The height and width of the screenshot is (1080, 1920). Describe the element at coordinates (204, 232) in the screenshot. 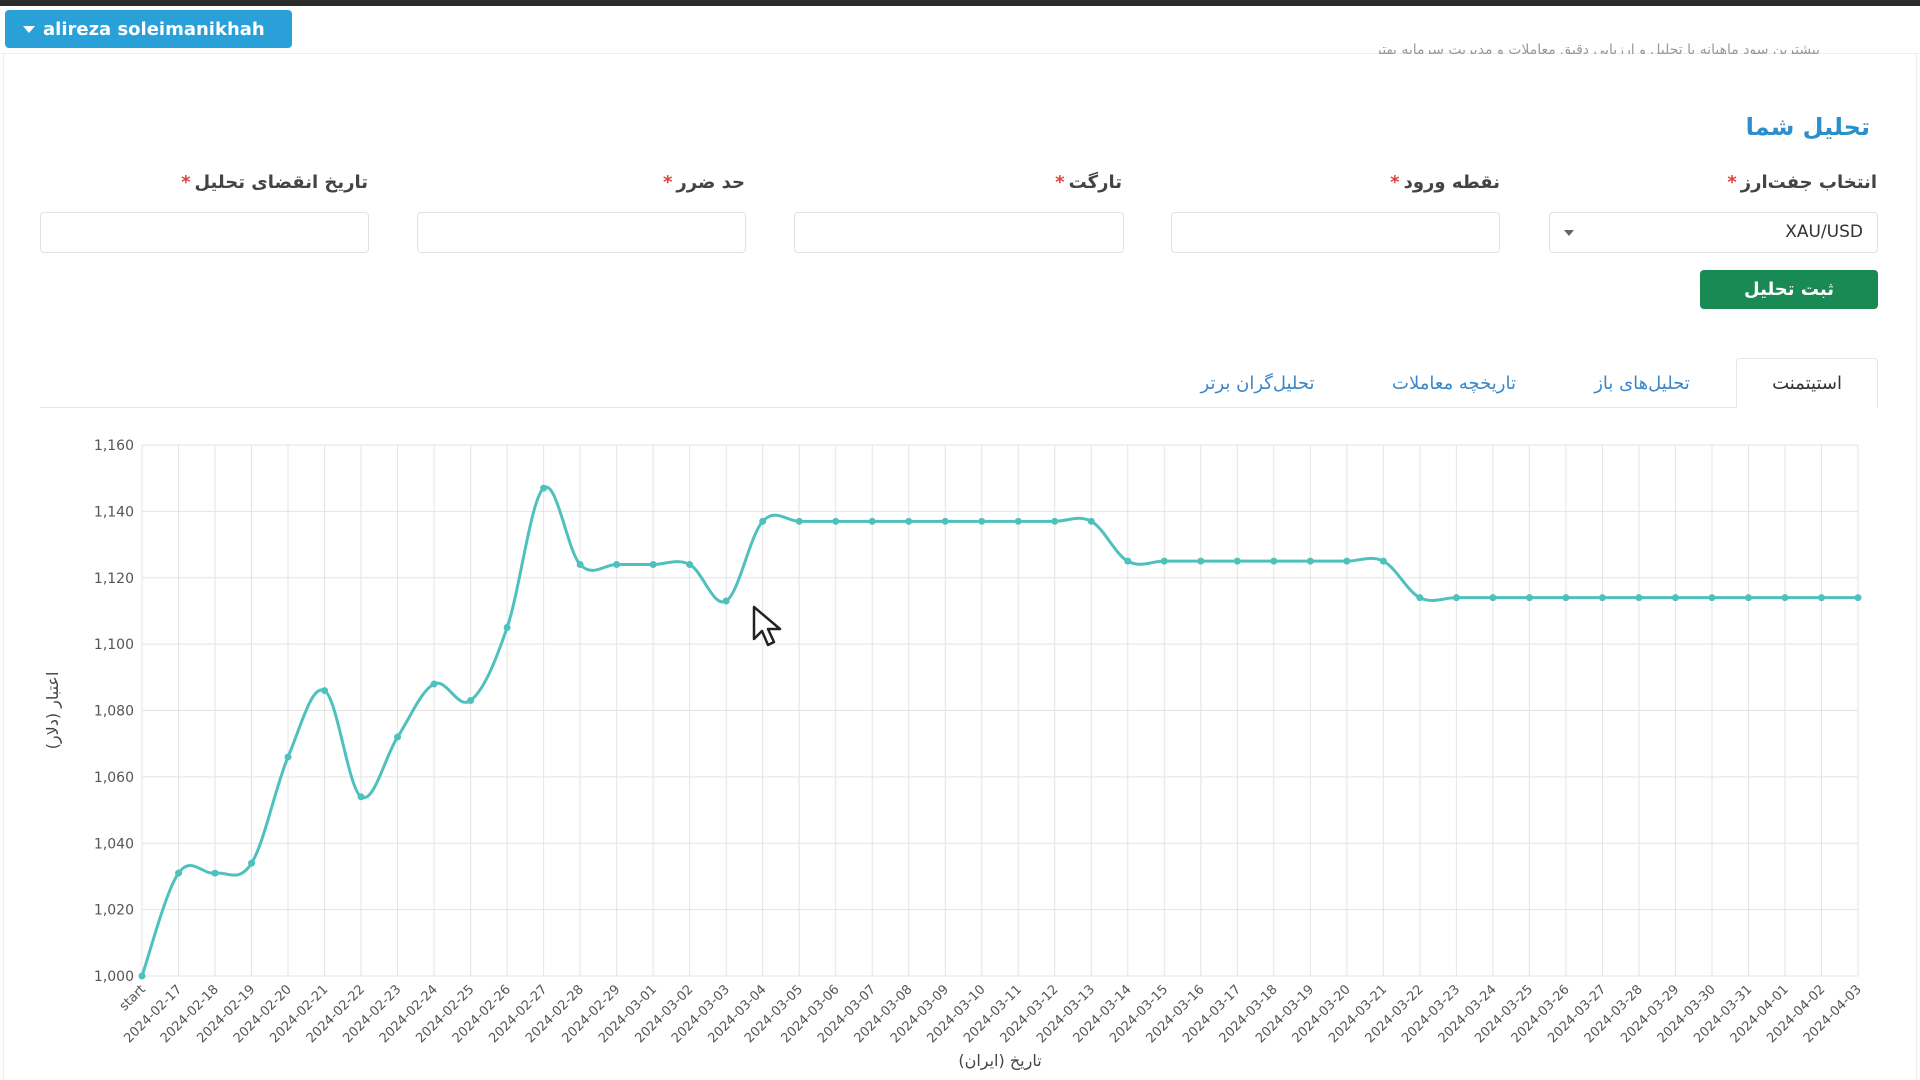

I see `expiry-date-input` at that location.